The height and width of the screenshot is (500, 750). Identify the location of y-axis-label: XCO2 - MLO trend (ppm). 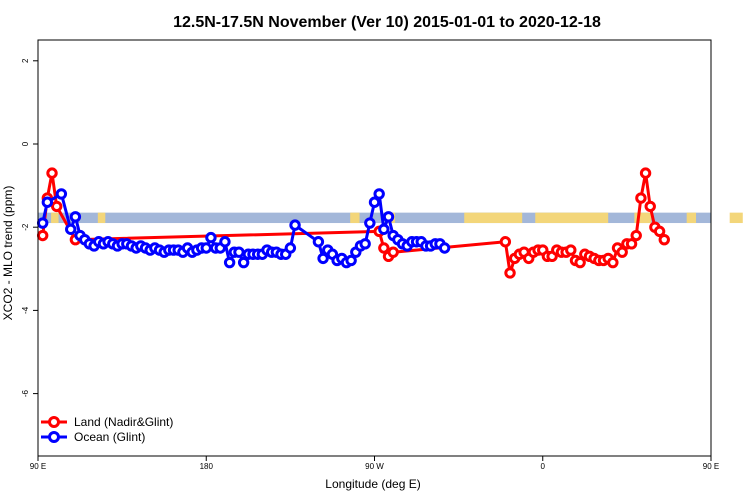
(8, 253).